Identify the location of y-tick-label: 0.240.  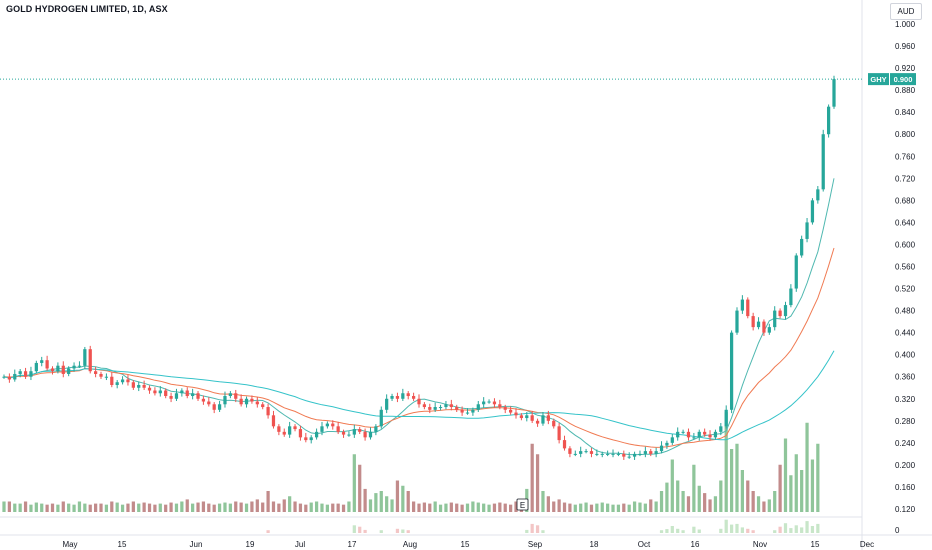
(905, 443).